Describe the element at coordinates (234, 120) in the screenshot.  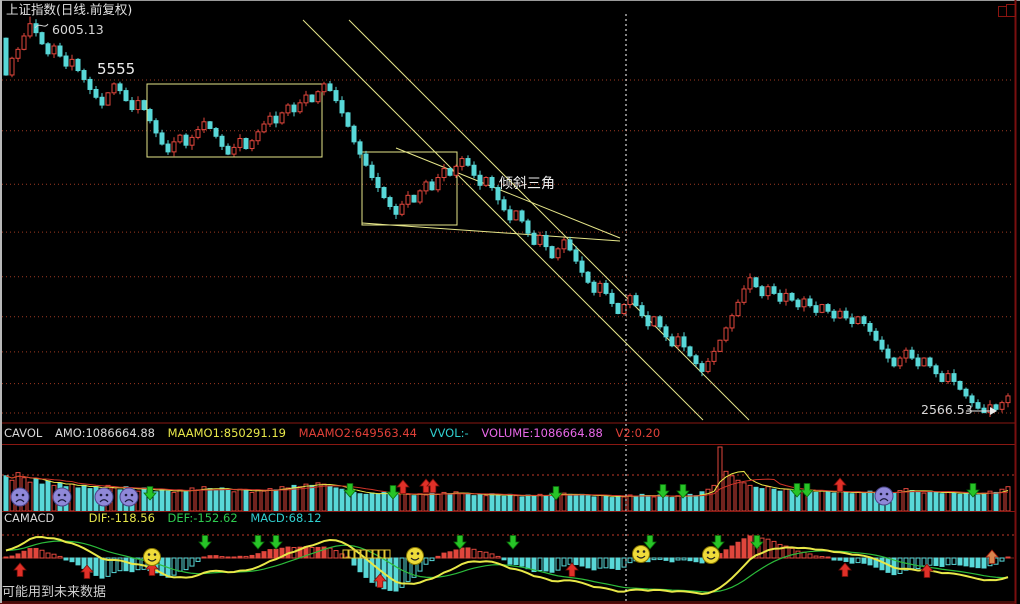
I see `drawn-box` at that location.